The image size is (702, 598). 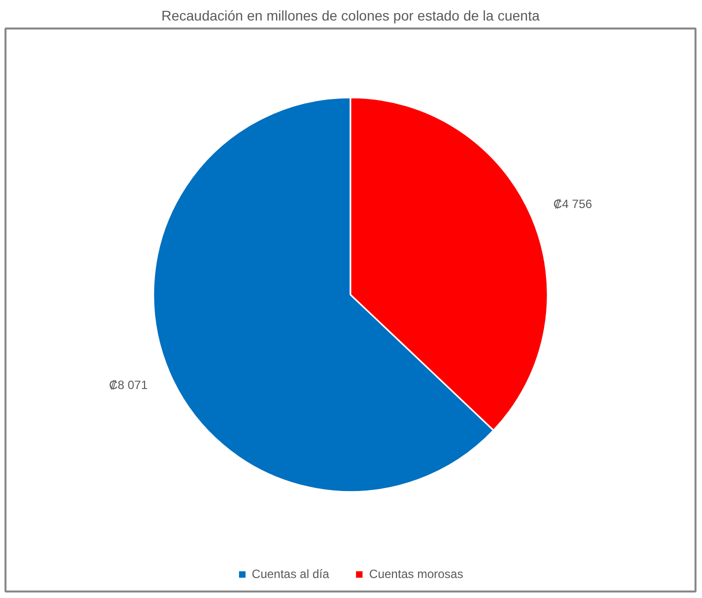 What do you see at coordinates (416, 574) in the screenshot?
I see `legend-label: Cuentas morosas` at bounding box center [416, 574].